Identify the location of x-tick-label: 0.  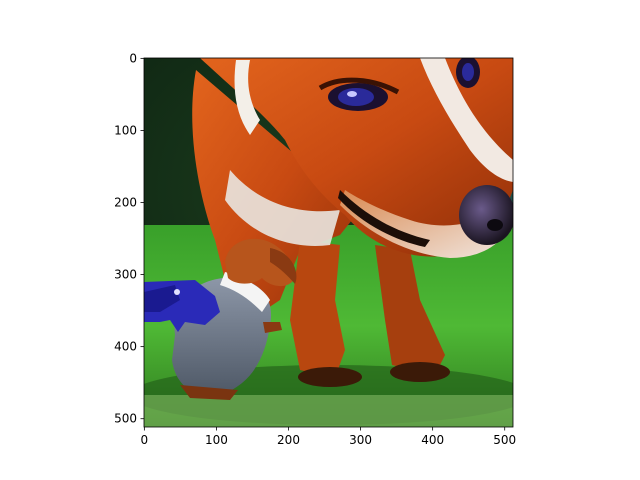
(145, 440).